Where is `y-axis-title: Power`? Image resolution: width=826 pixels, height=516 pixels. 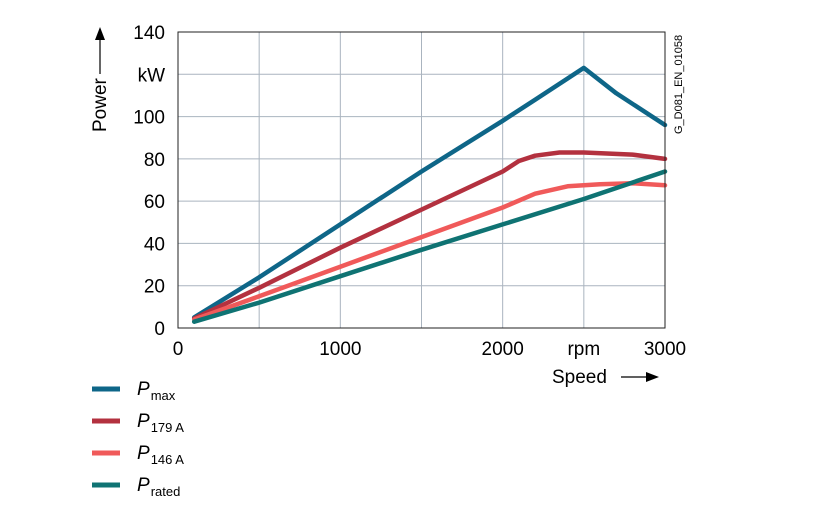 y-axis-title: Power is located at coordinates (100, 79).